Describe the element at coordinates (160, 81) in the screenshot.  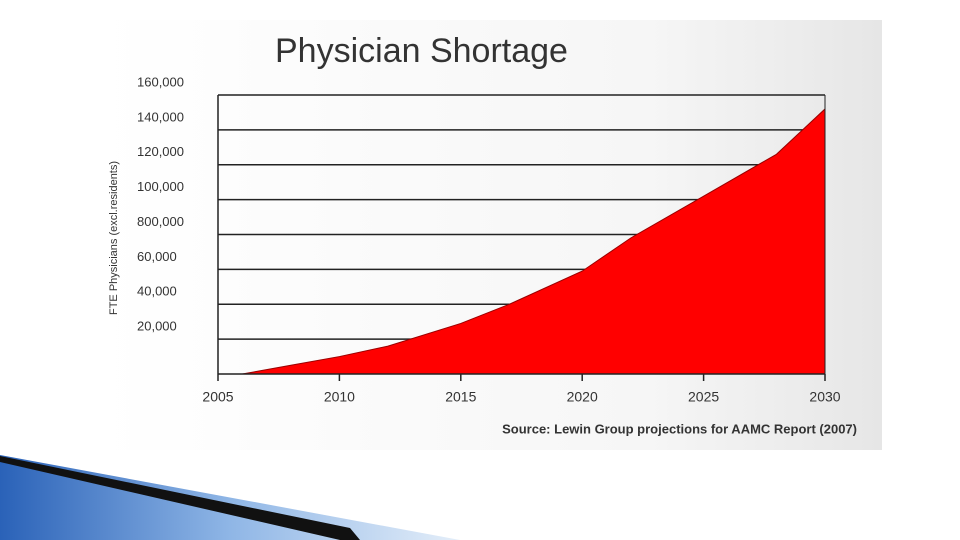
I see `y-tick-label: 160,000` at that location.